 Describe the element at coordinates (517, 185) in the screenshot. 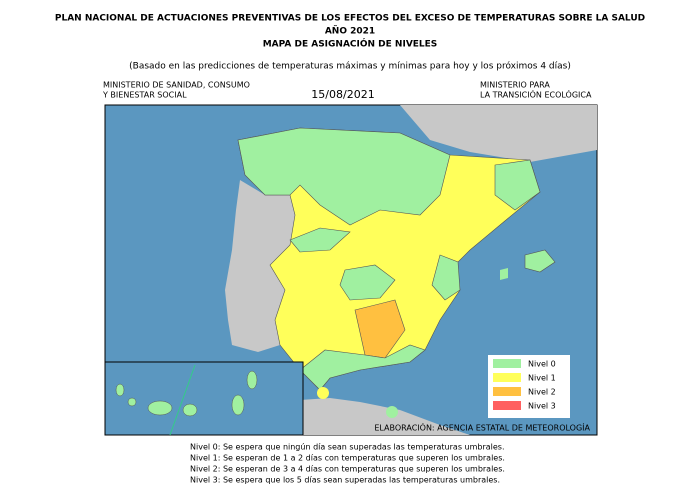

I see `catalonia-level0` at that location.